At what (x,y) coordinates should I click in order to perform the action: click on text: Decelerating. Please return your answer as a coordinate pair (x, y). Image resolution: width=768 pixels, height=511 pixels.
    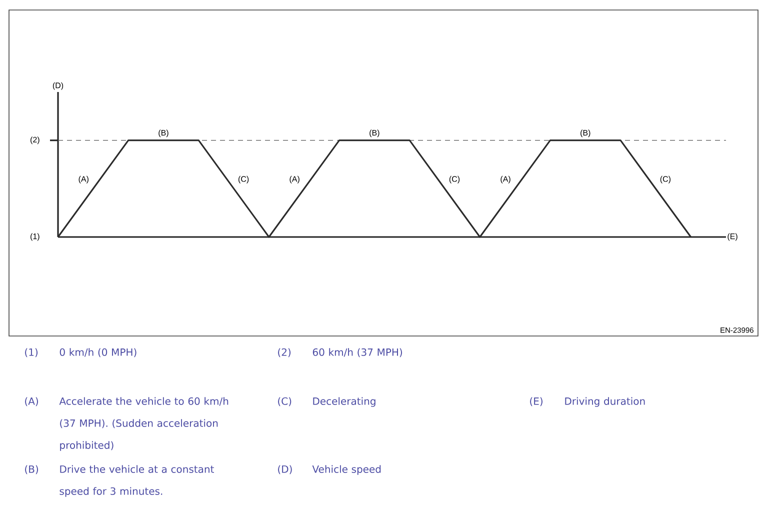
    Looking at the image, I should click on (344, 402).